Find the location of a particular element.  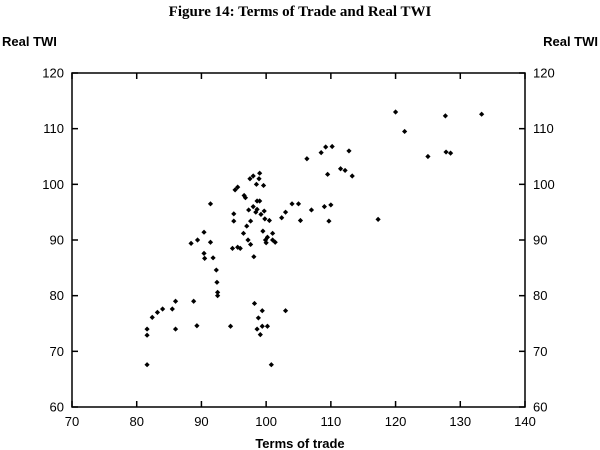

chart-title: Figure 14: Terms of Trade and Real TWI is located at coordinates (300, 12).